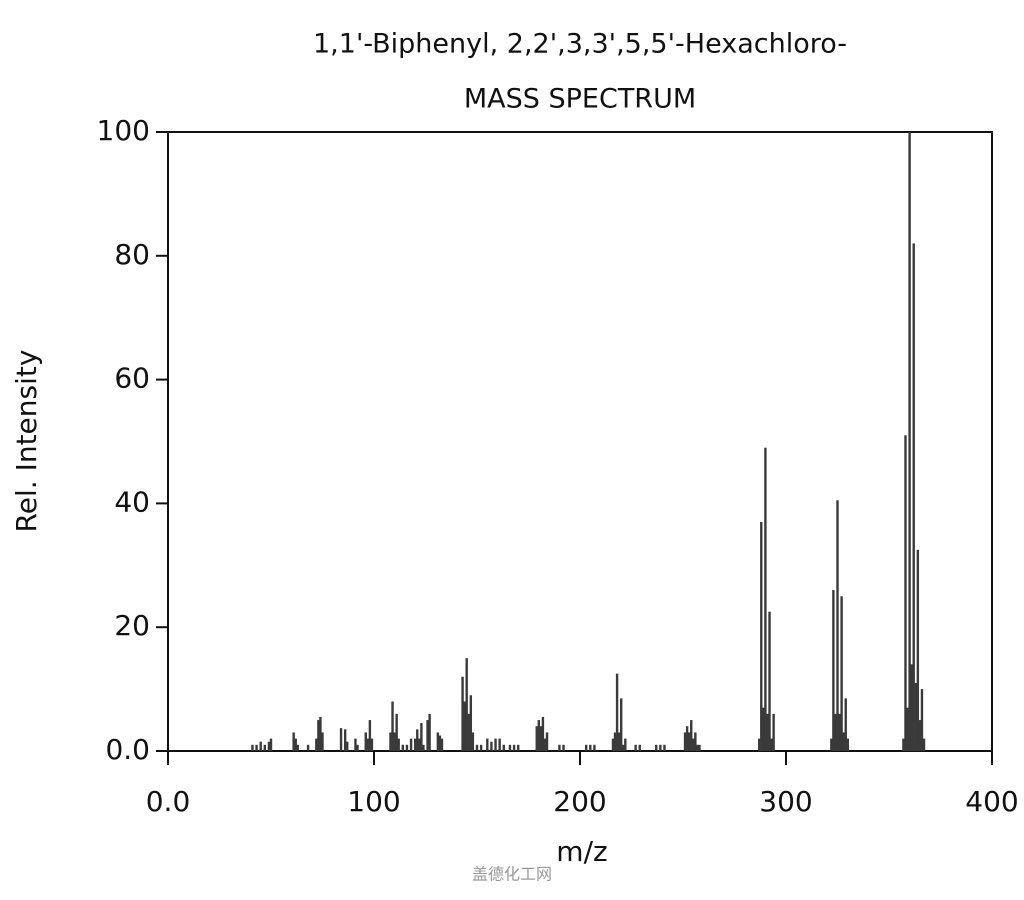 Image resolution: width=1024 pixels, height=900 pixels. I want to click on x-tick-label: 300, so click(785, 801).